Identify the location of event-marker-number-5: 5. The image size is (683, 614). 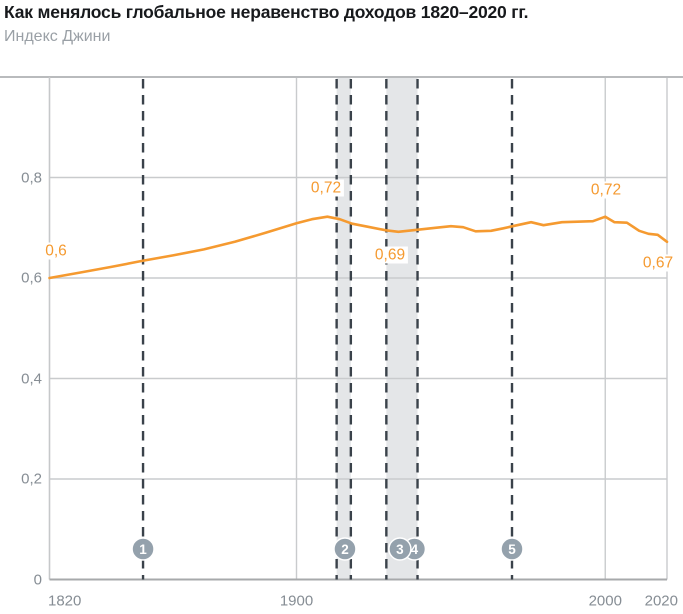
(512, 549).